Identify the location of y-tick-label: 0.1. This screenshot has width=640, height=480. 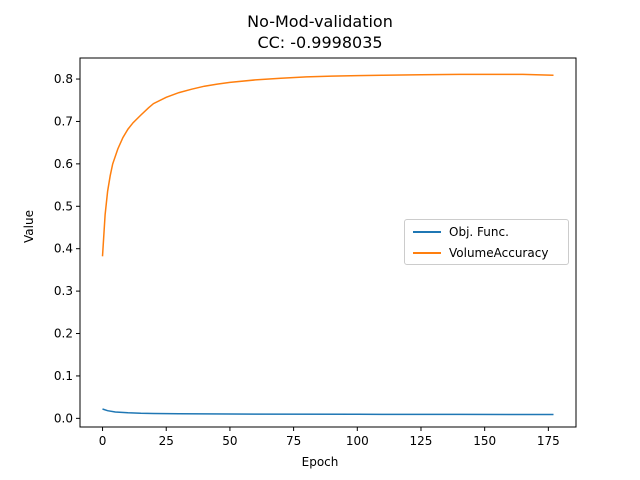
(63, 376).